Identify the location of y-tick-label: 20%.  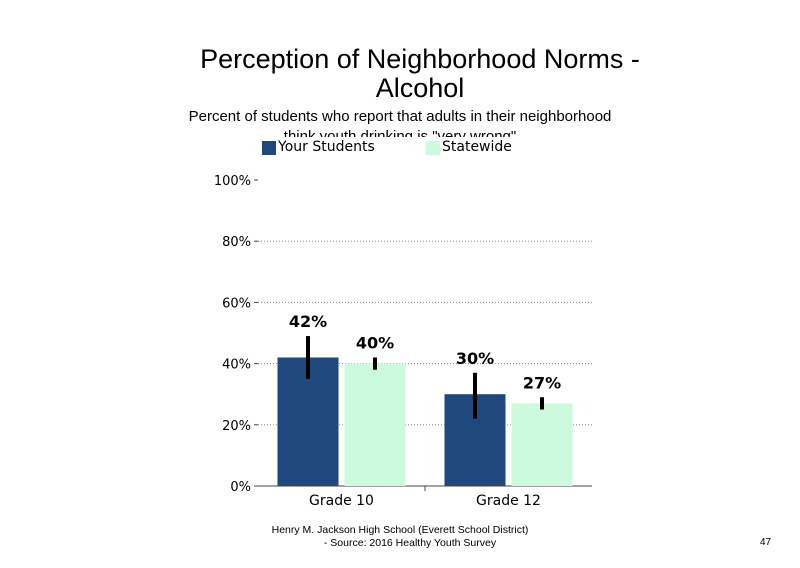
(236, 426).